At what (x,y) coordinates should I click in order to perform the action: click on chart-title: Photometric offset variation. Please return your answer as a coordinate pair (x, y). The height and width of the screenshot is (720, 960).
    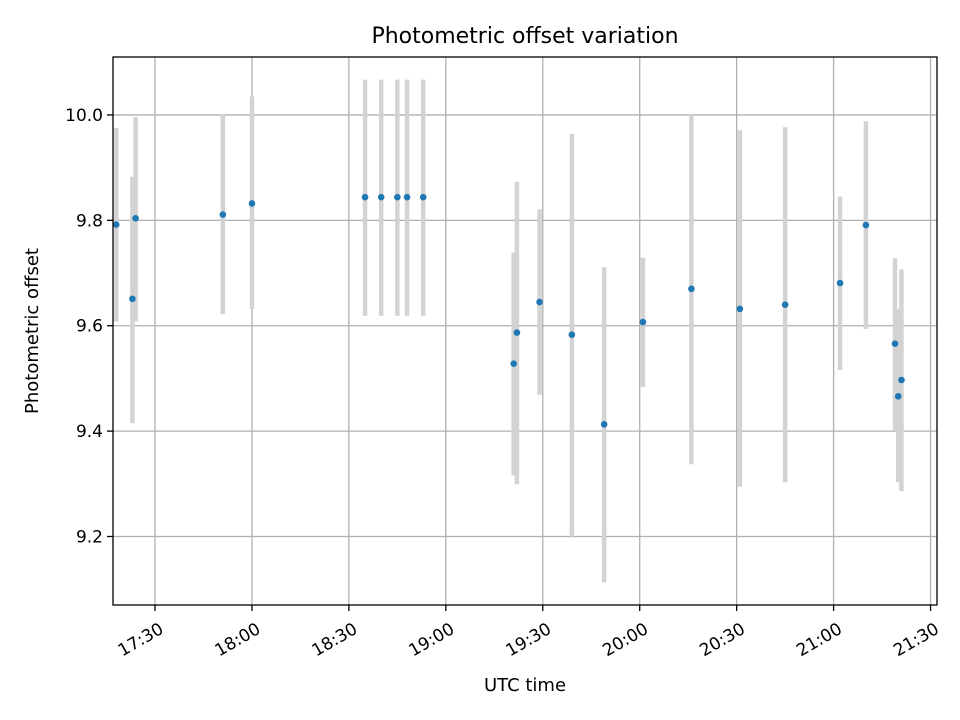
    Looking at the image, I should click on (524, 36).